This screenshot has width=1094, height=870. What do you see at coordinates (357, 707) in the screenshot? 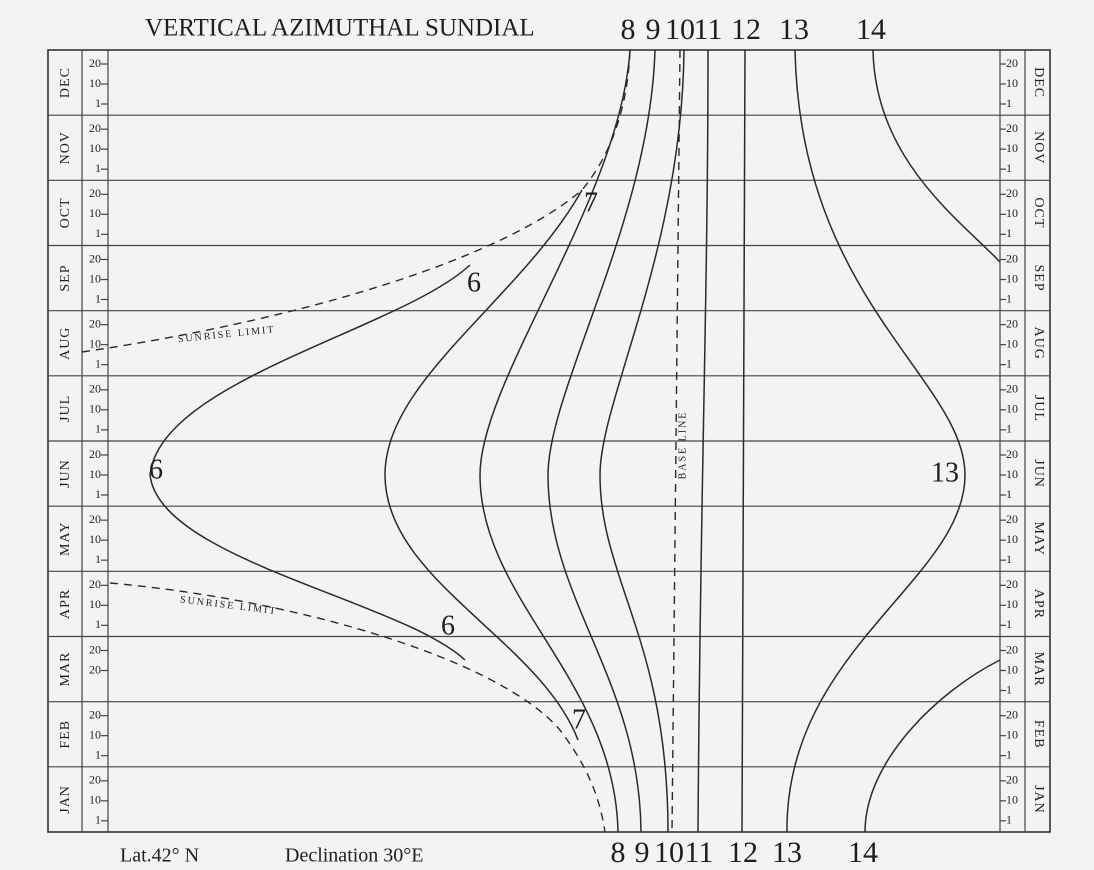
I see `sunrise-limit` at bounding box center [357, 707].